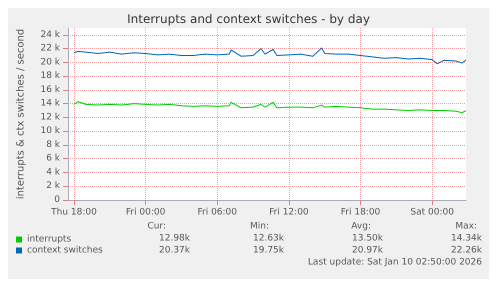 The height and width of the screenshot is (287, 497). What do you see at coordinates (50, 76) in the screenshot?
I see `y-tick-label: 18 k` at bounding box center [50, 76].